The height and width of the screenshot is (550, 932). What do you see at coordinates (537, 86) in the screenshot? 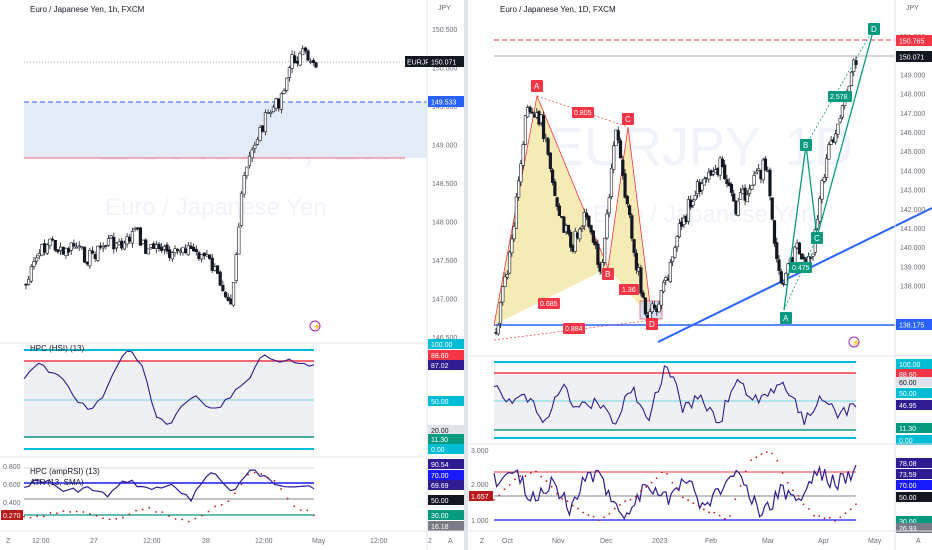
I see `point-label-a-red: A` at bounding box center [537, 86].